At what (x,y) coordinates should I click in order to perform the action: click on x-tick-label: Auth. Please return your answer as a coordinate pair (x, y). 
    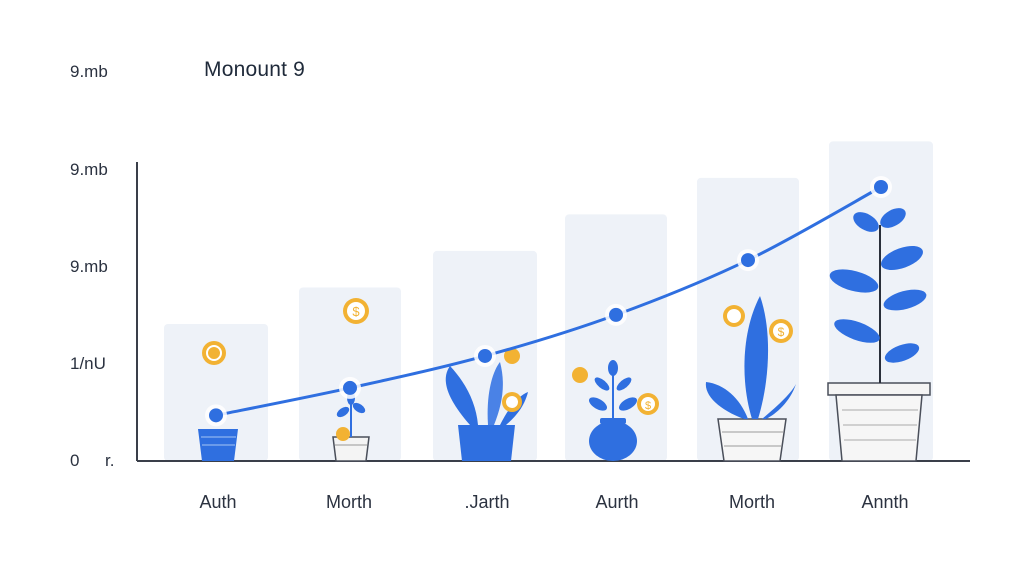
    Looking at the image, I should click on (218, 502).